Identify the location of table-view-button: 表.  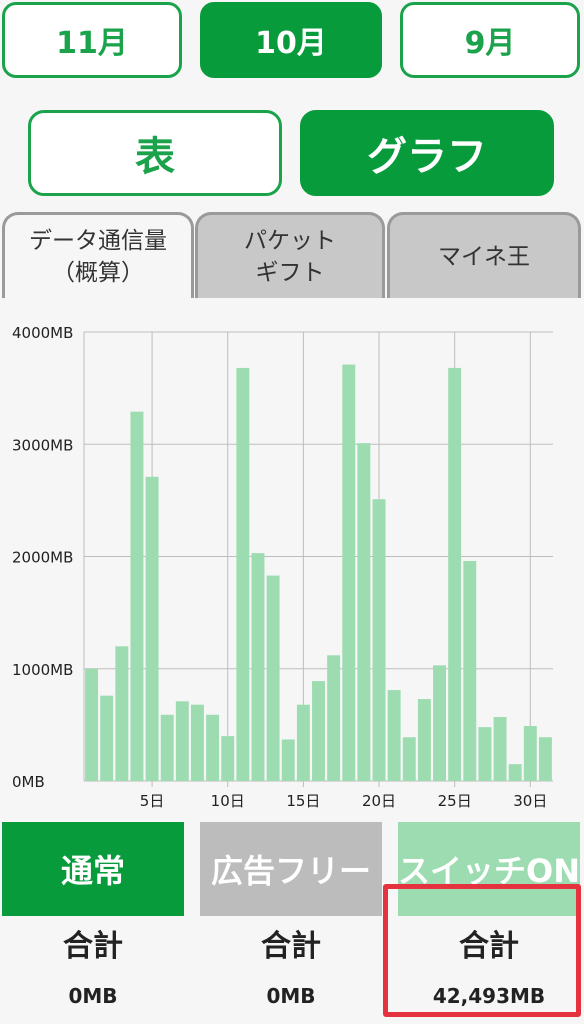
(155, 153).